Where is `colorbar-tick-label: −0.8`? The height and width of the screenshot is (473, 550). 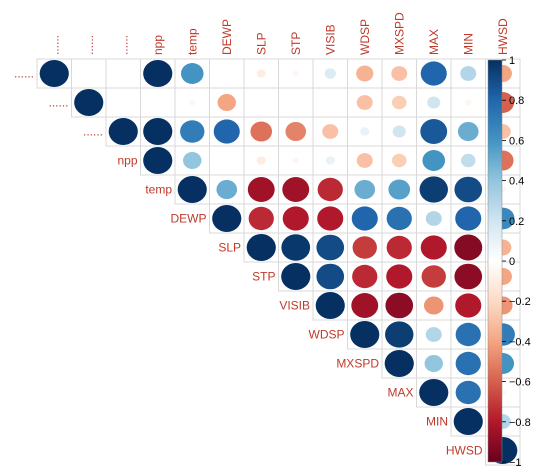
colorbar-tick-label: −0.8 is located at coordinates (520, 423).